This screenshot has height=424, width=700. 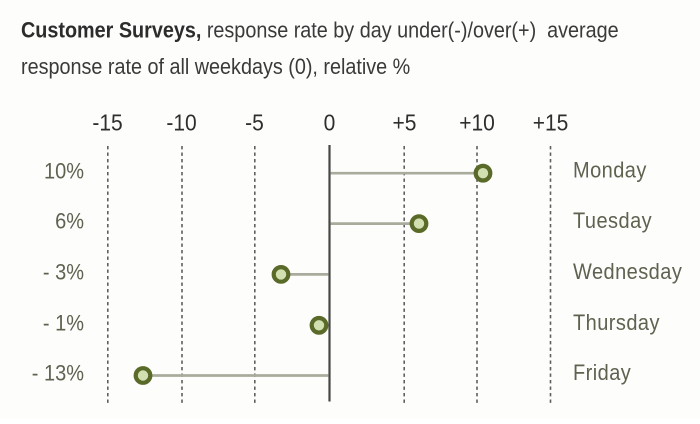 I want to click on svg-text: +10, so click(x=477, y=123).